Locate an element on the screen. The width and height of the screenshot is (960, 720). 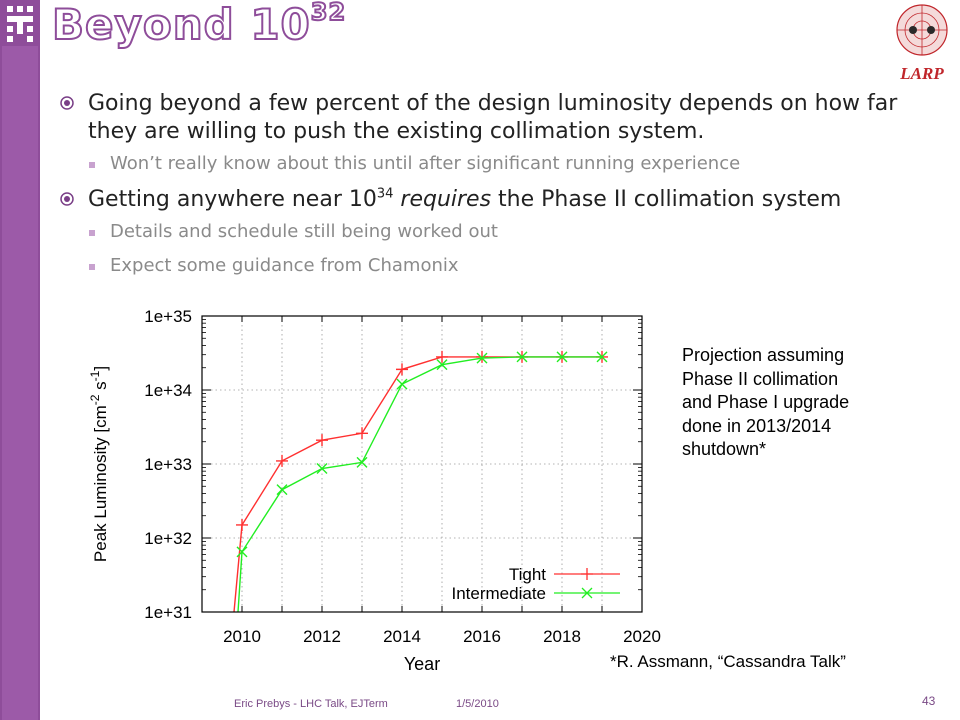
bullet-text-post: the Phase II collimation system is located at coordinates (666, 199).